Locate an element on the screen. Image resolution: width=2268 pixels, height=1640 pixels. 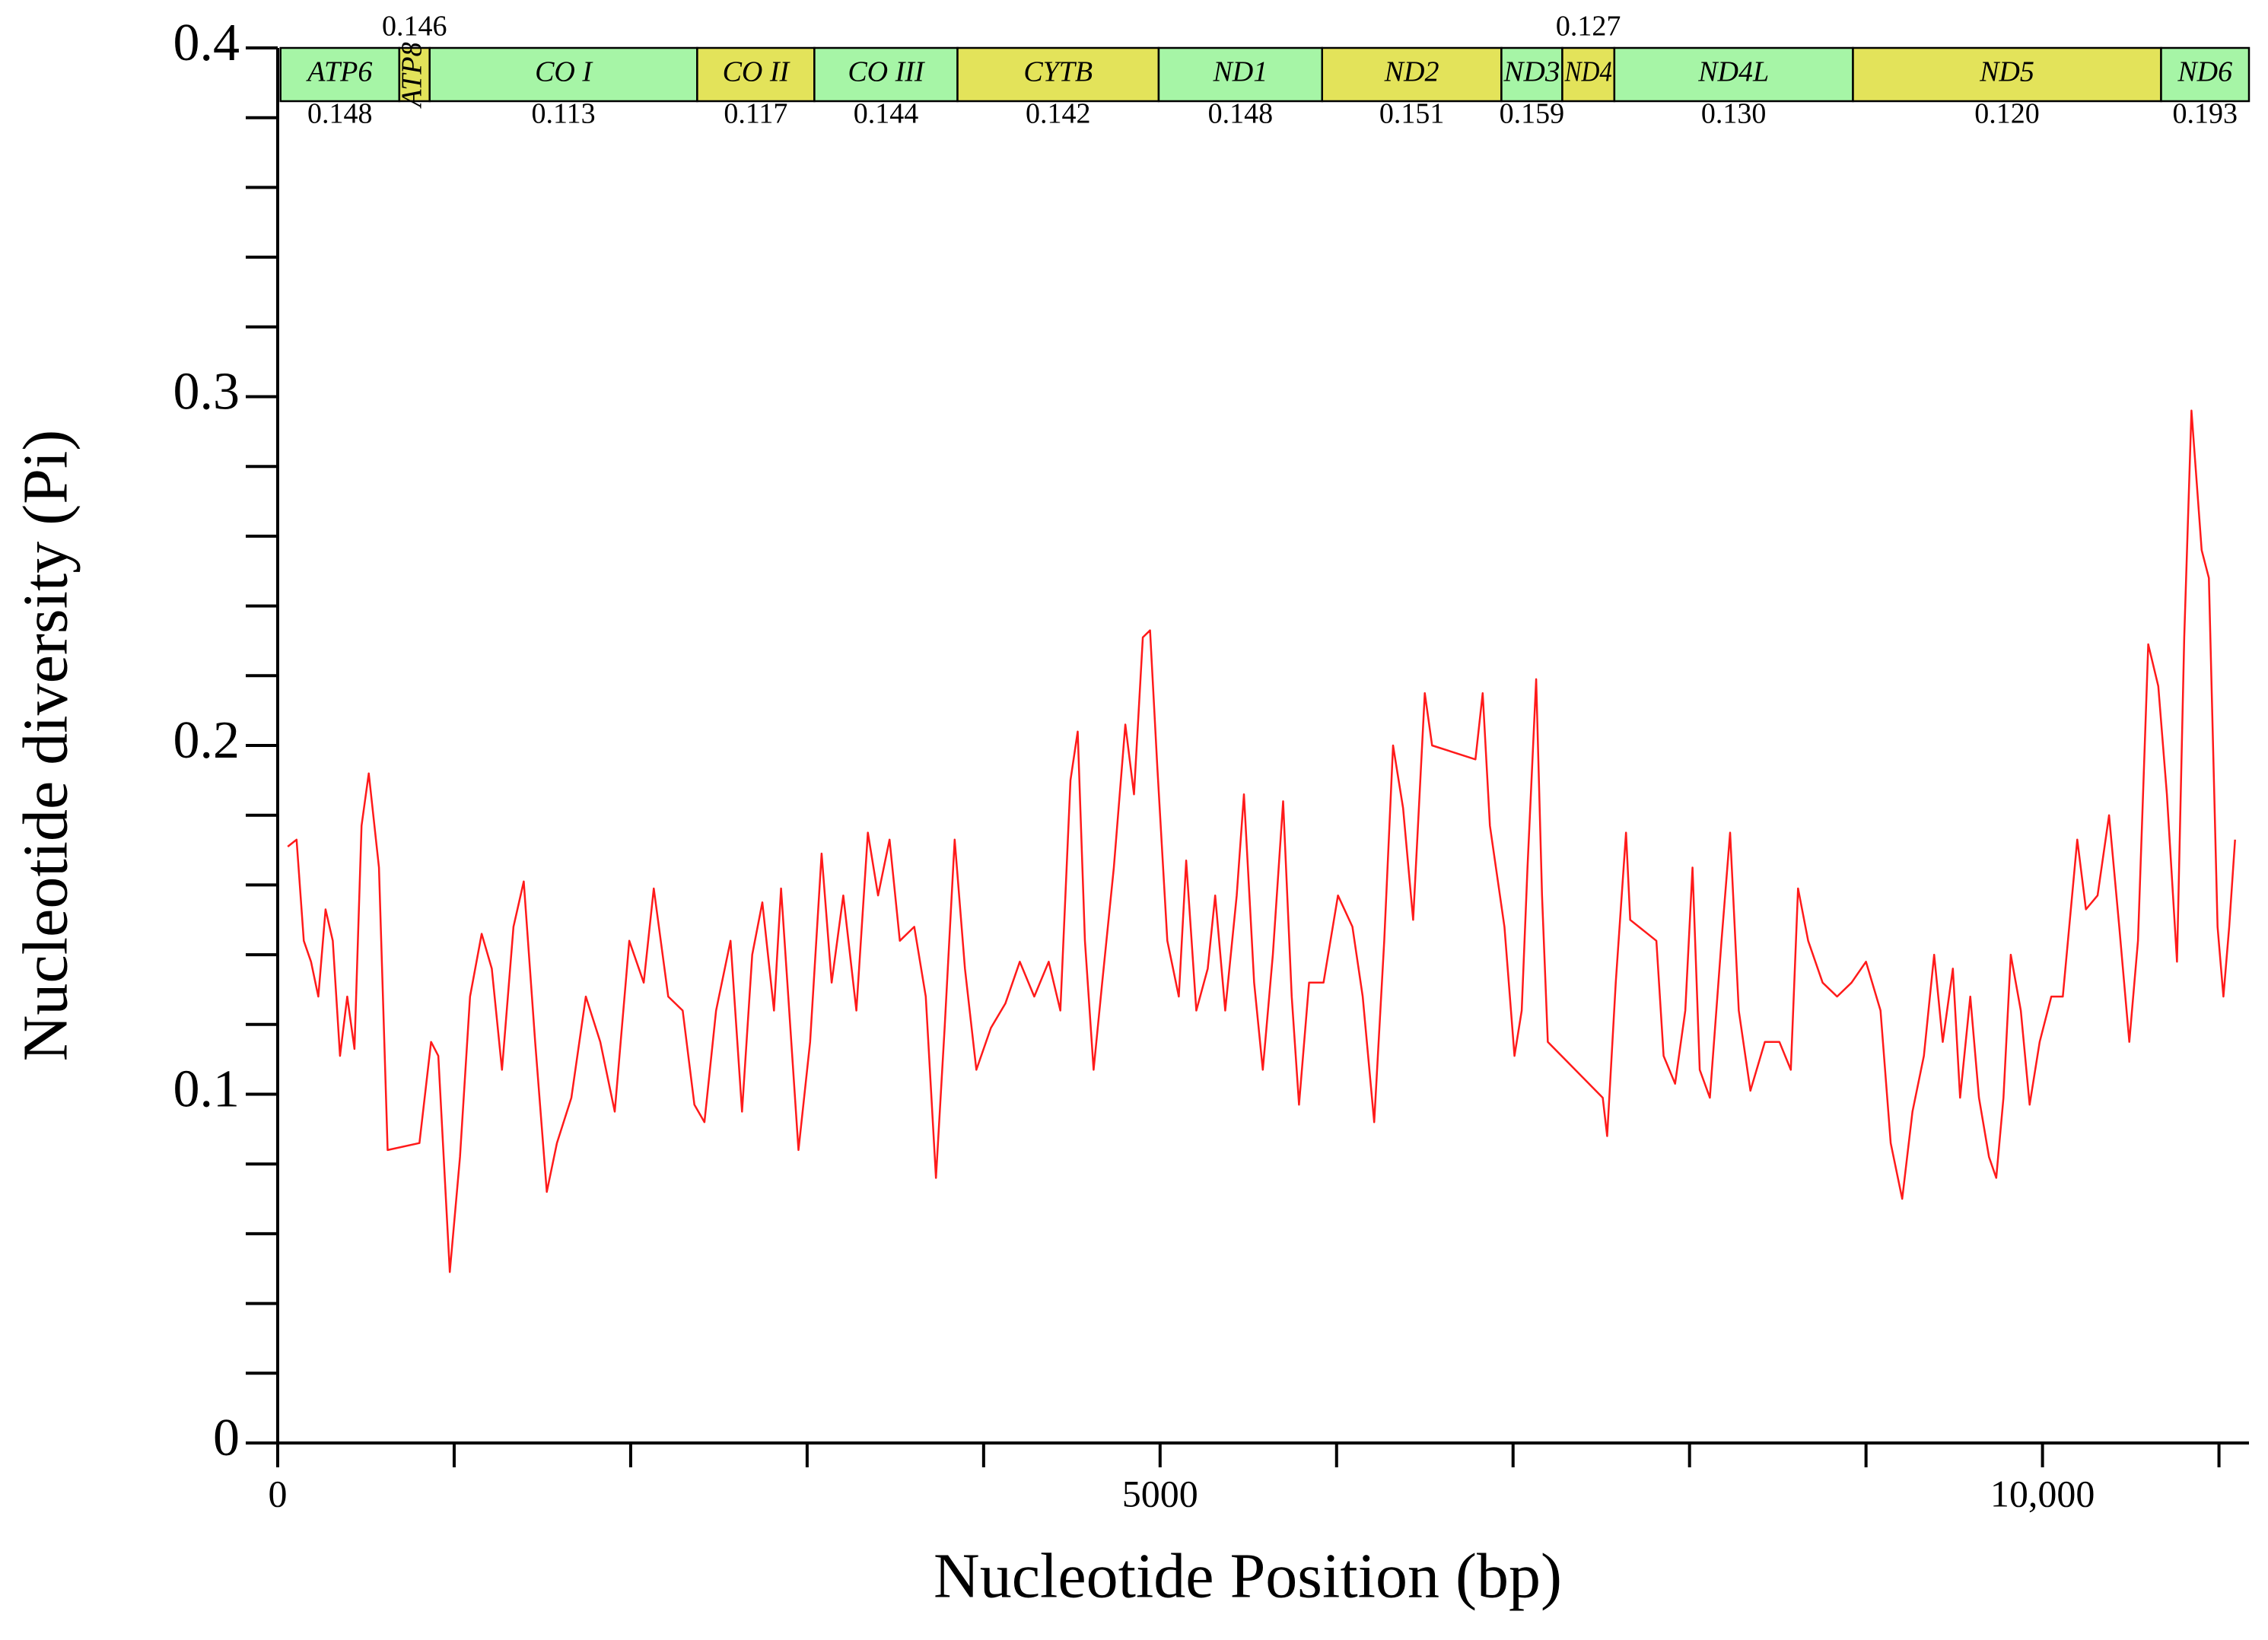
gene-value: 0.117 is located at coordinates (755, 114).